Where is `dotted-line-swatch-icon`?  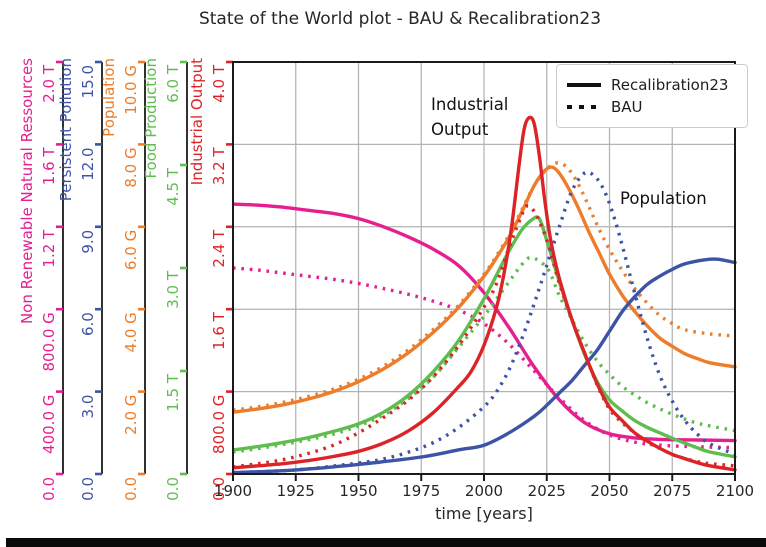
dotted-line-swatch-icon is located at coordinates (584, 107).